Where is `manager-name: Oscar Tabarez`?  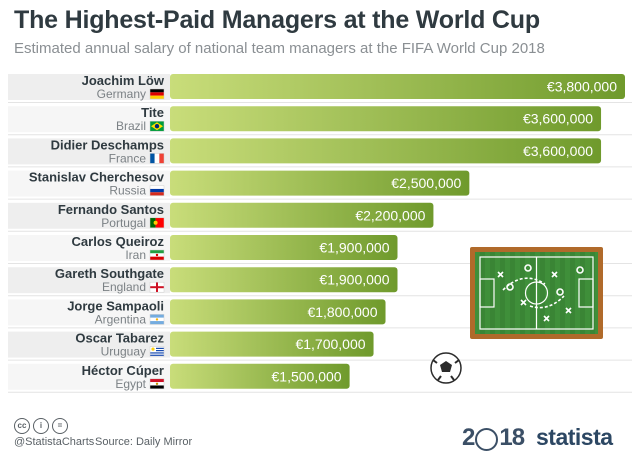
manager-name: Oscar Tabarez is located at coordinates (119, 338).